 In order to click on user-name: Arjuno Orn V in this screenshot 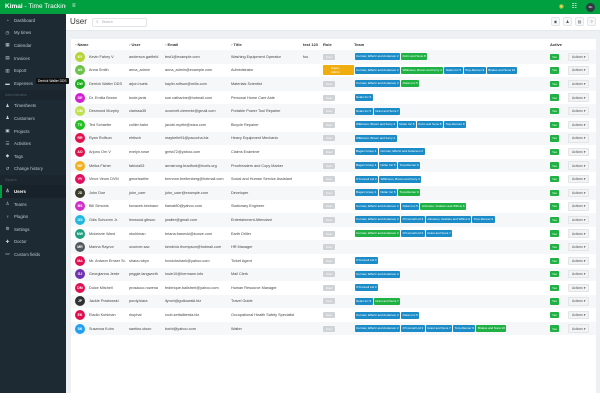, I will do `click(100, 151)`.